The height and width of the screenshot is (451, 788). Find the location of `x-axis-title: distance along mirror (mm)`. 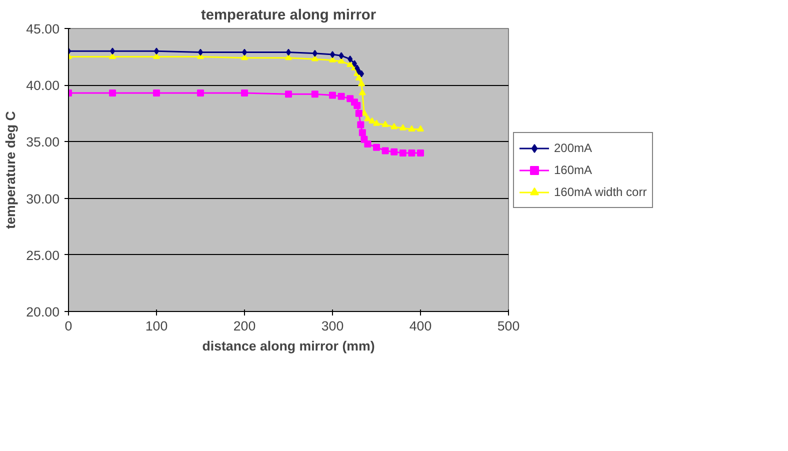

x-axis-title: distance along mirror (mm) is located at coordinates (288, 346).